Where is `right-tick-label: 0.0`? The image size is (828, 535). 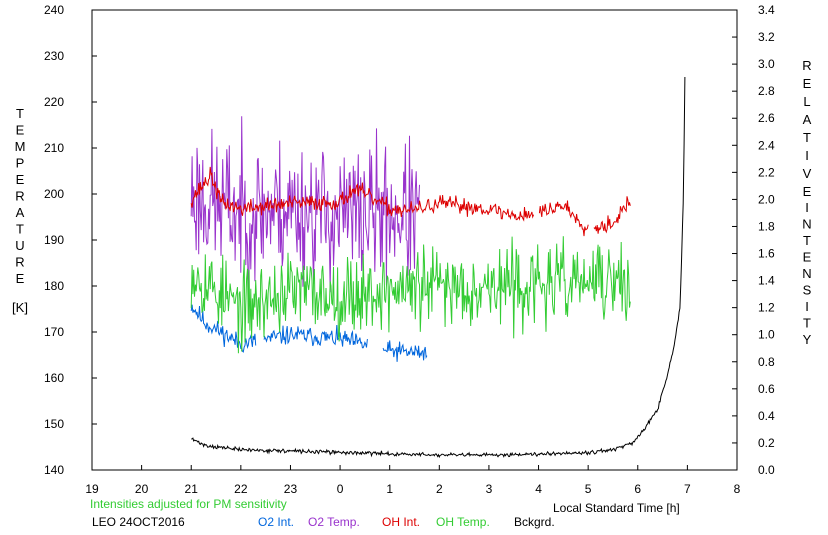
right-tick-label: 0.0 is located at coordinates (766, 470).